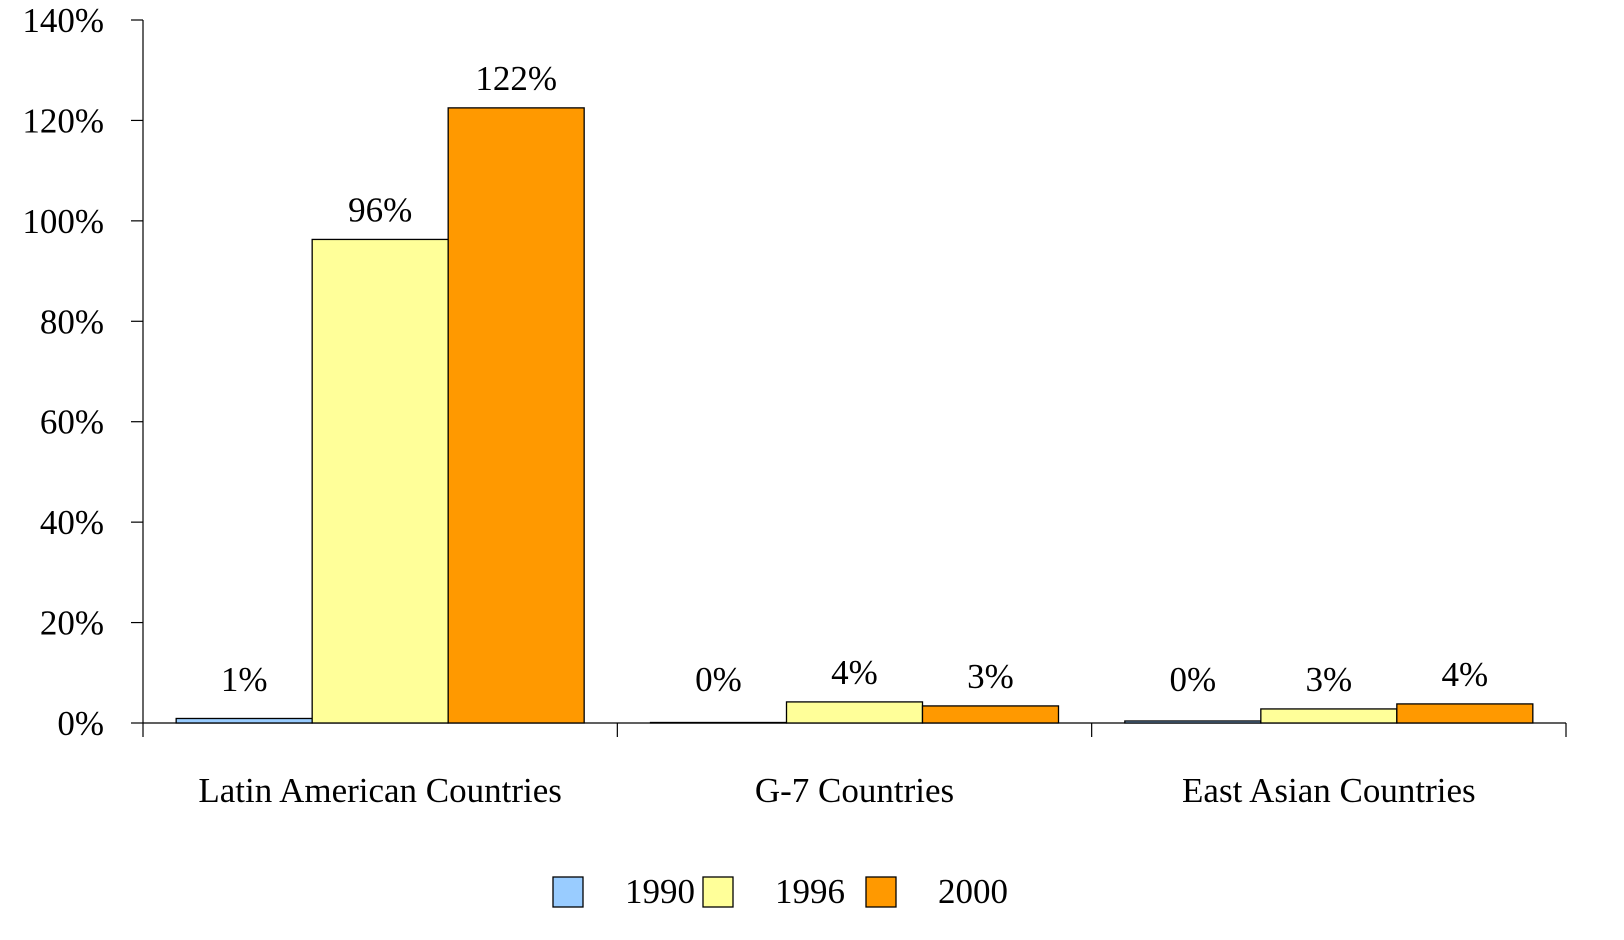 This screenshot has width=1624, height=940. I want to click on chart-legend: 1990 1996 2000, so click(780, 891).